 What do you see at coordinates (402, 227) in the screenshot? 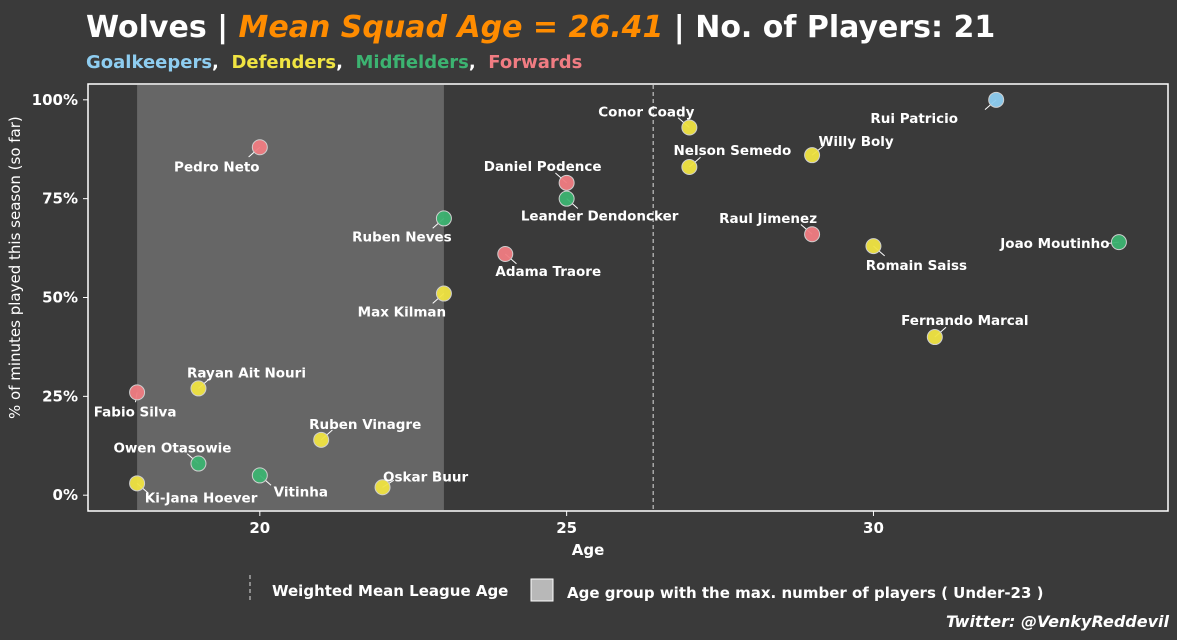
I see `player-point: Ruben Neves` at bounding box center [402, 227].